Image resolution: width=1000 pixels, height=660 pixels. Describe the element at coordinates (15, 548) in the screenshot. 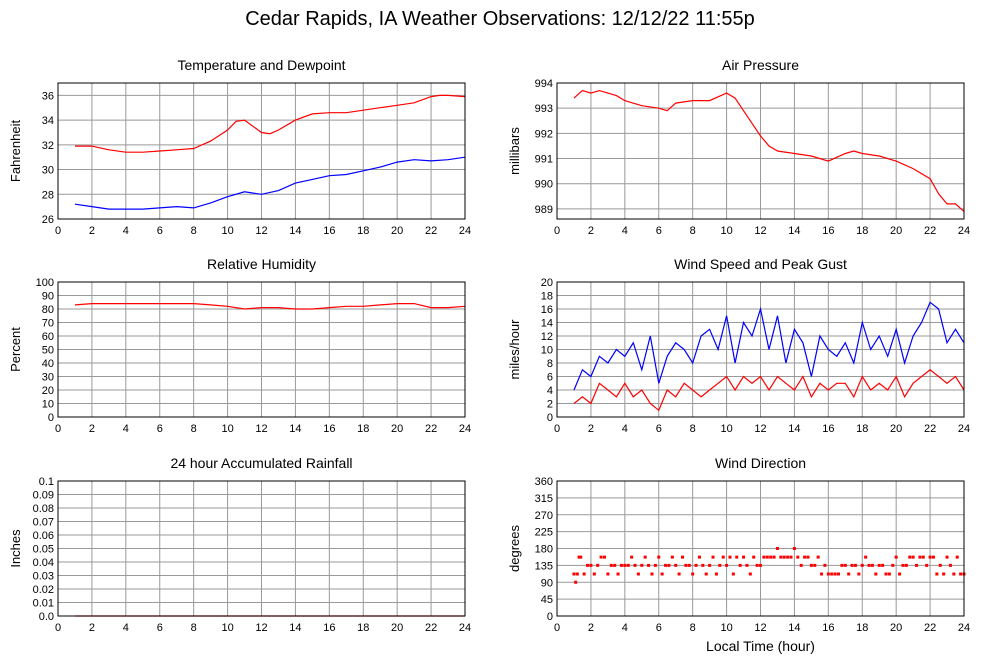

I see `y-axis-label: Inches` at that location.